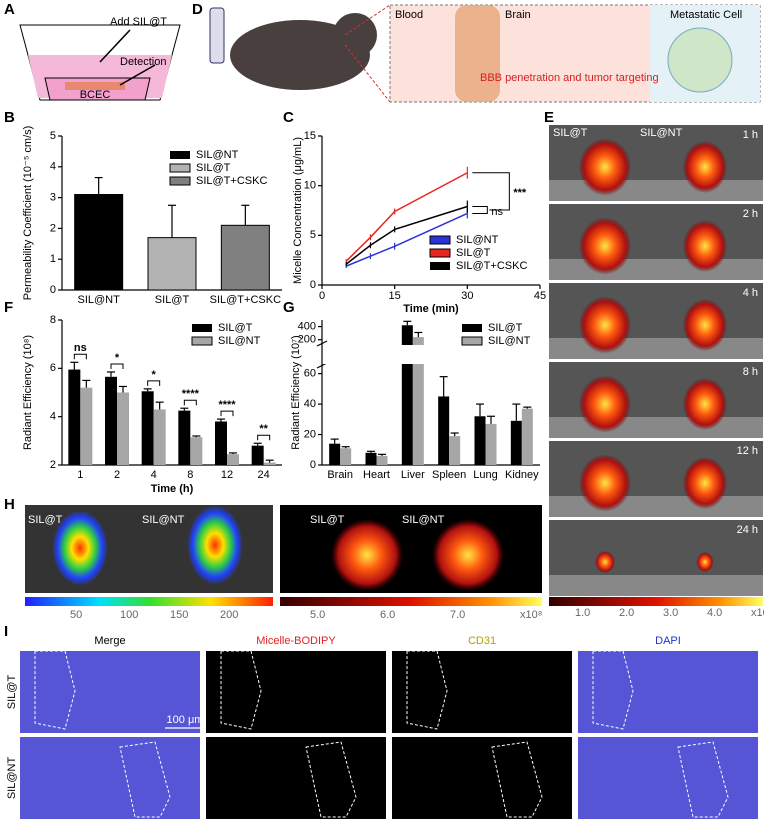 The image size is (764, 822). I want to click on label: 2 h, so click(750, 214).